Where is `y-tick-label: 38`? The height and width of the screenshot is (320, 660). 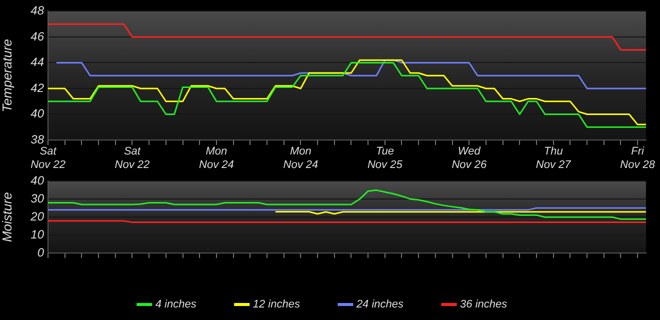
y-tick-label: 38 is located at coordinates (37, 139).